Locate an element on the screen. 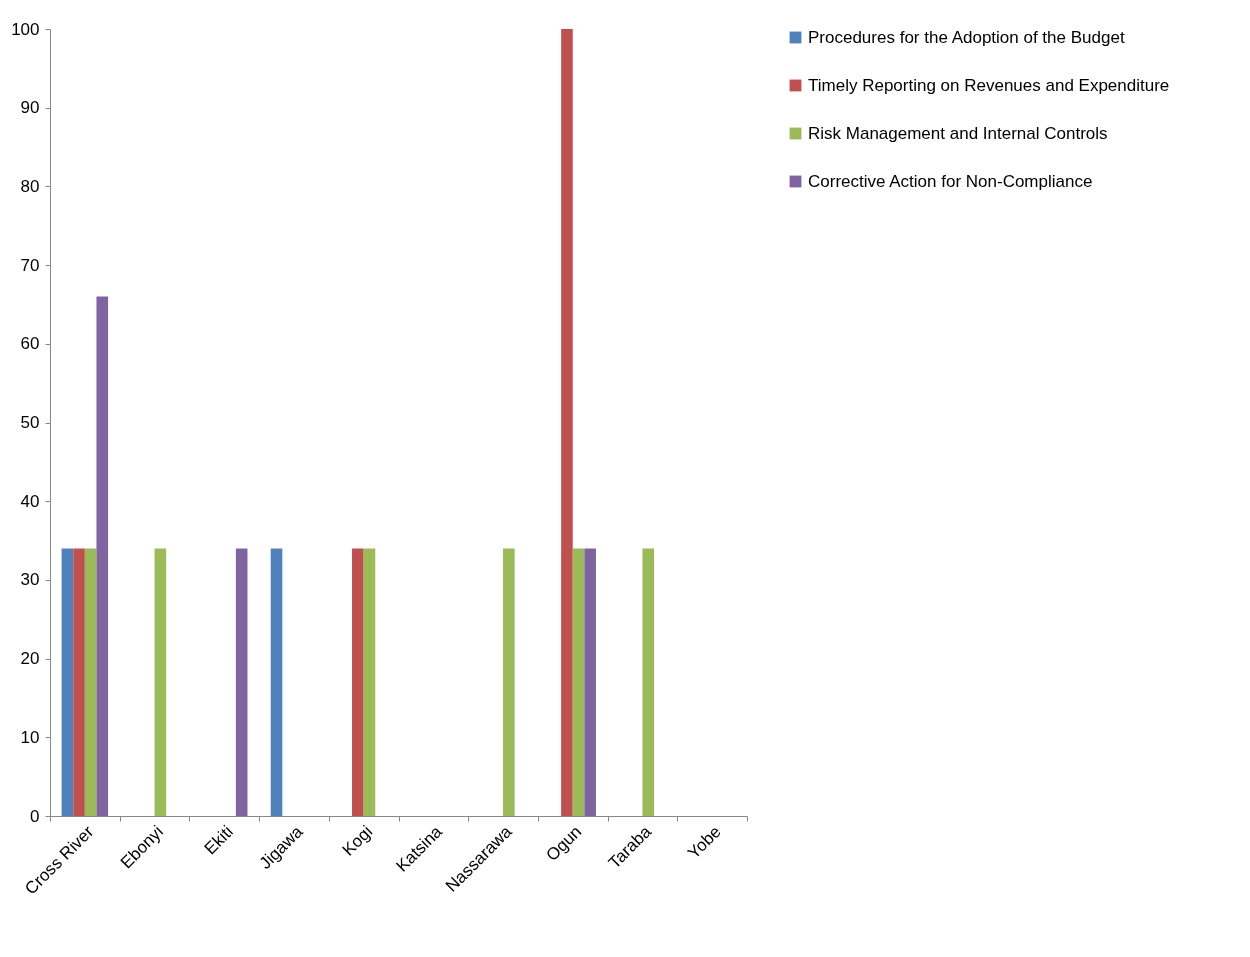  y-tick-label: 0 is located at coordinates (35, 816).